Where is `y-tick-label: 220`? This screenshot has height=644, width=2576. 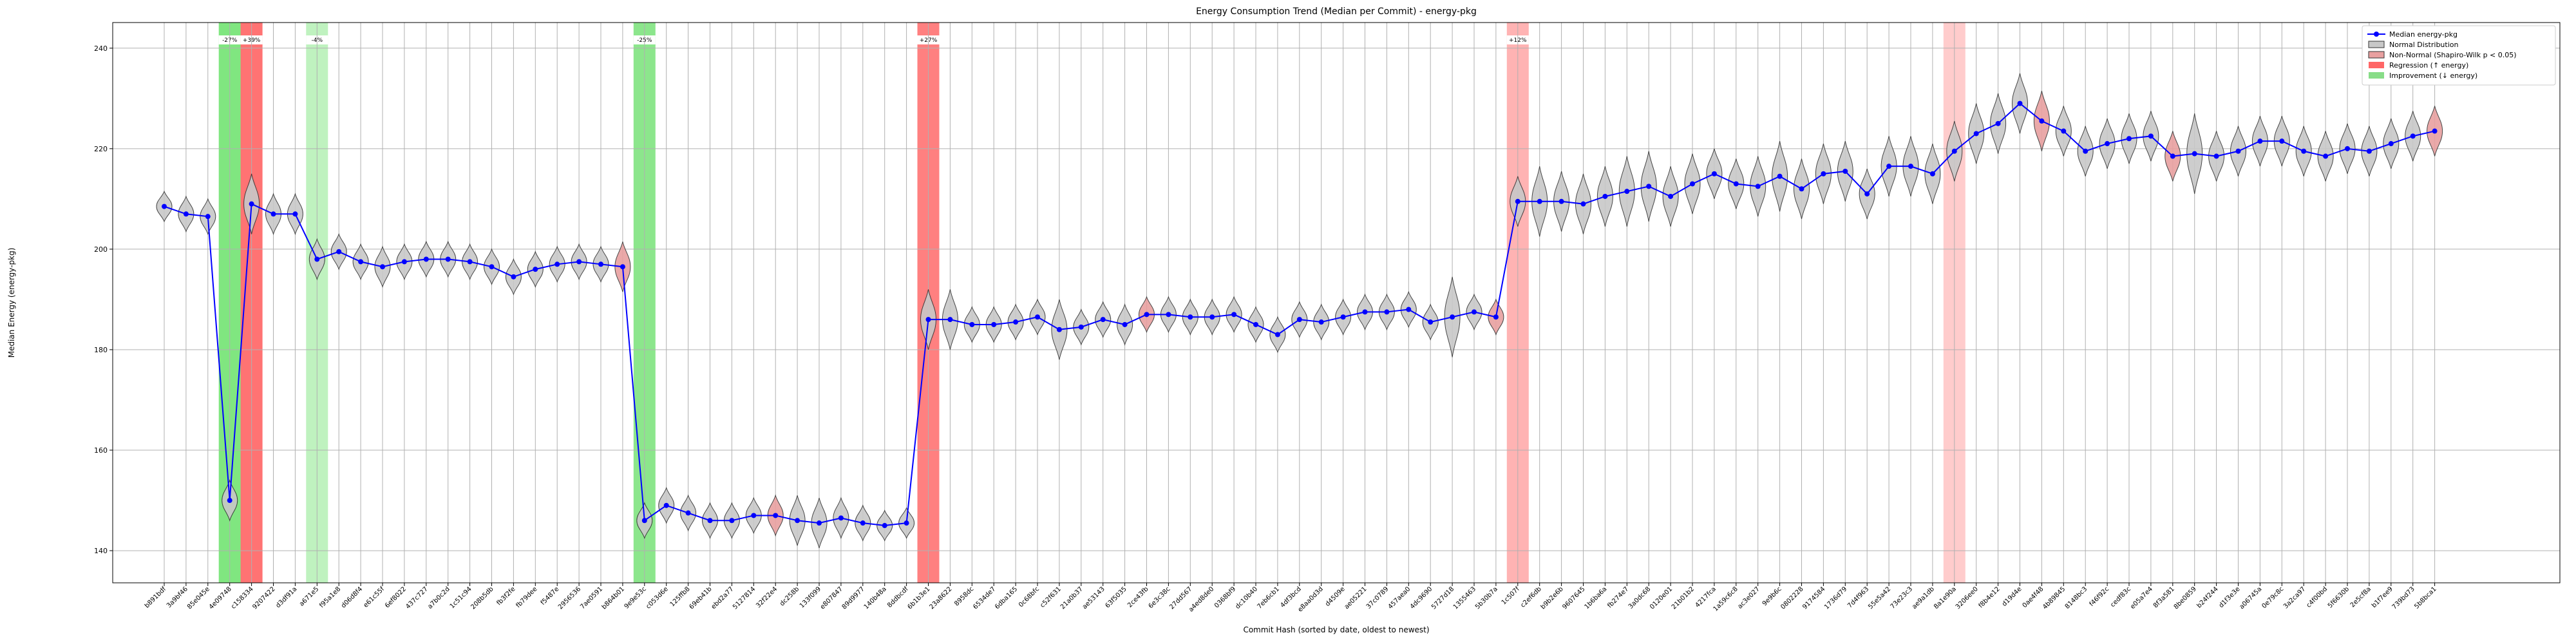
y-tick-label: 220 is located at coordinates (101, 149).